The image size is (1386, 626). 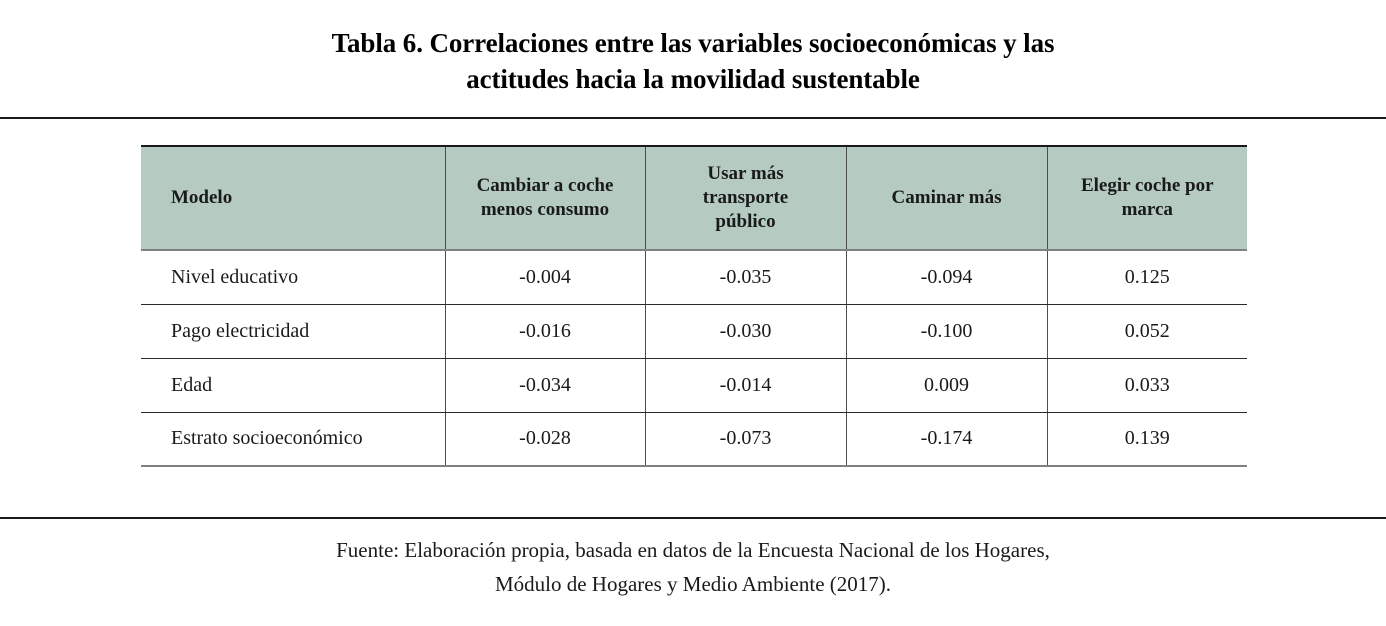 I want to click on cell-value: 0.009, so click(x=946, y=385).